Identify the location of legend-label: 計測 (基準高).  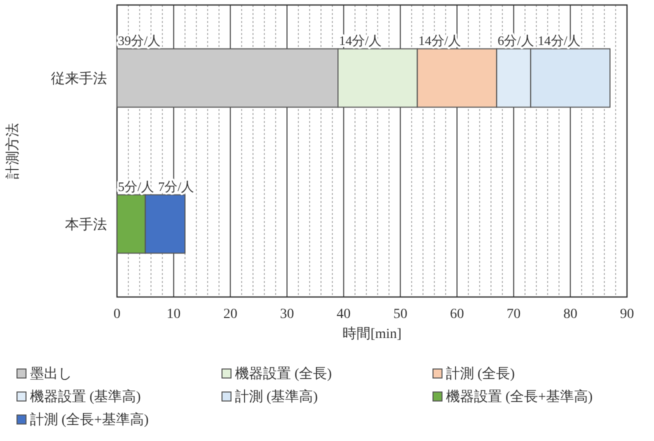
(276, 397).